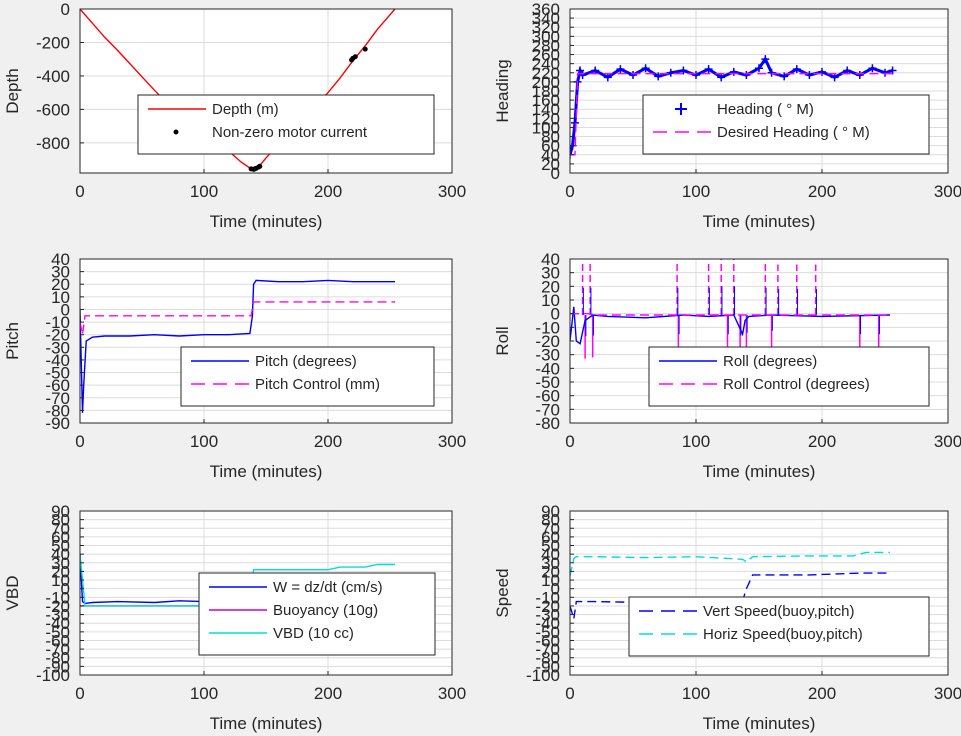 This screenshot has height=736, width=961. What do you see at coordinates (550, 146) in the screenshot?
I see `y-tick-label: 60` at bounding box center [550, 146].